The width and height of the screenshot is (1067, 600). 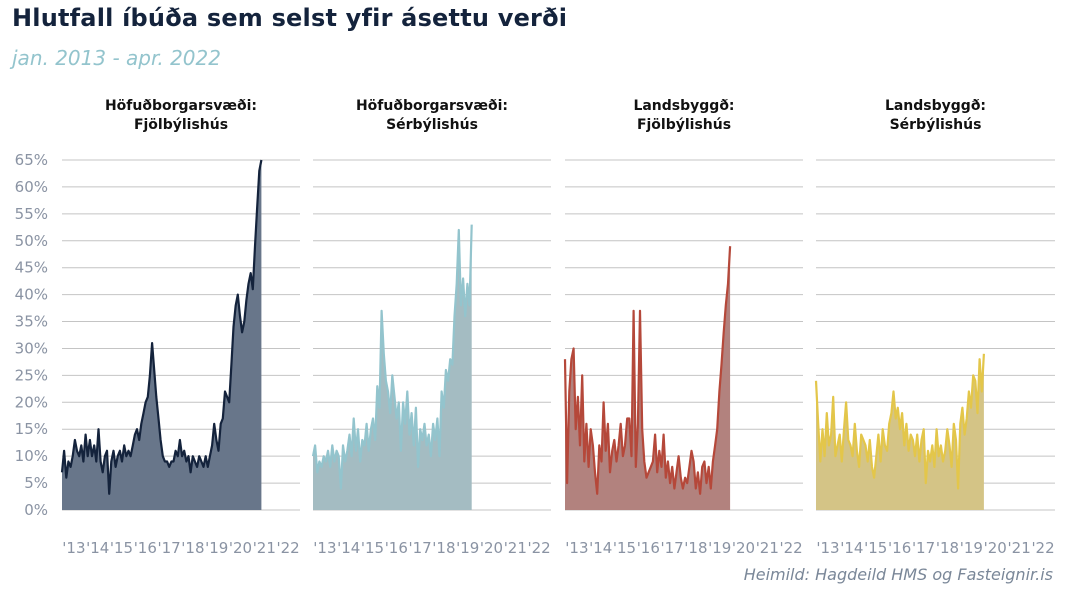 I want to click on y-tick-label: 50%, so click(x=31, y=241).